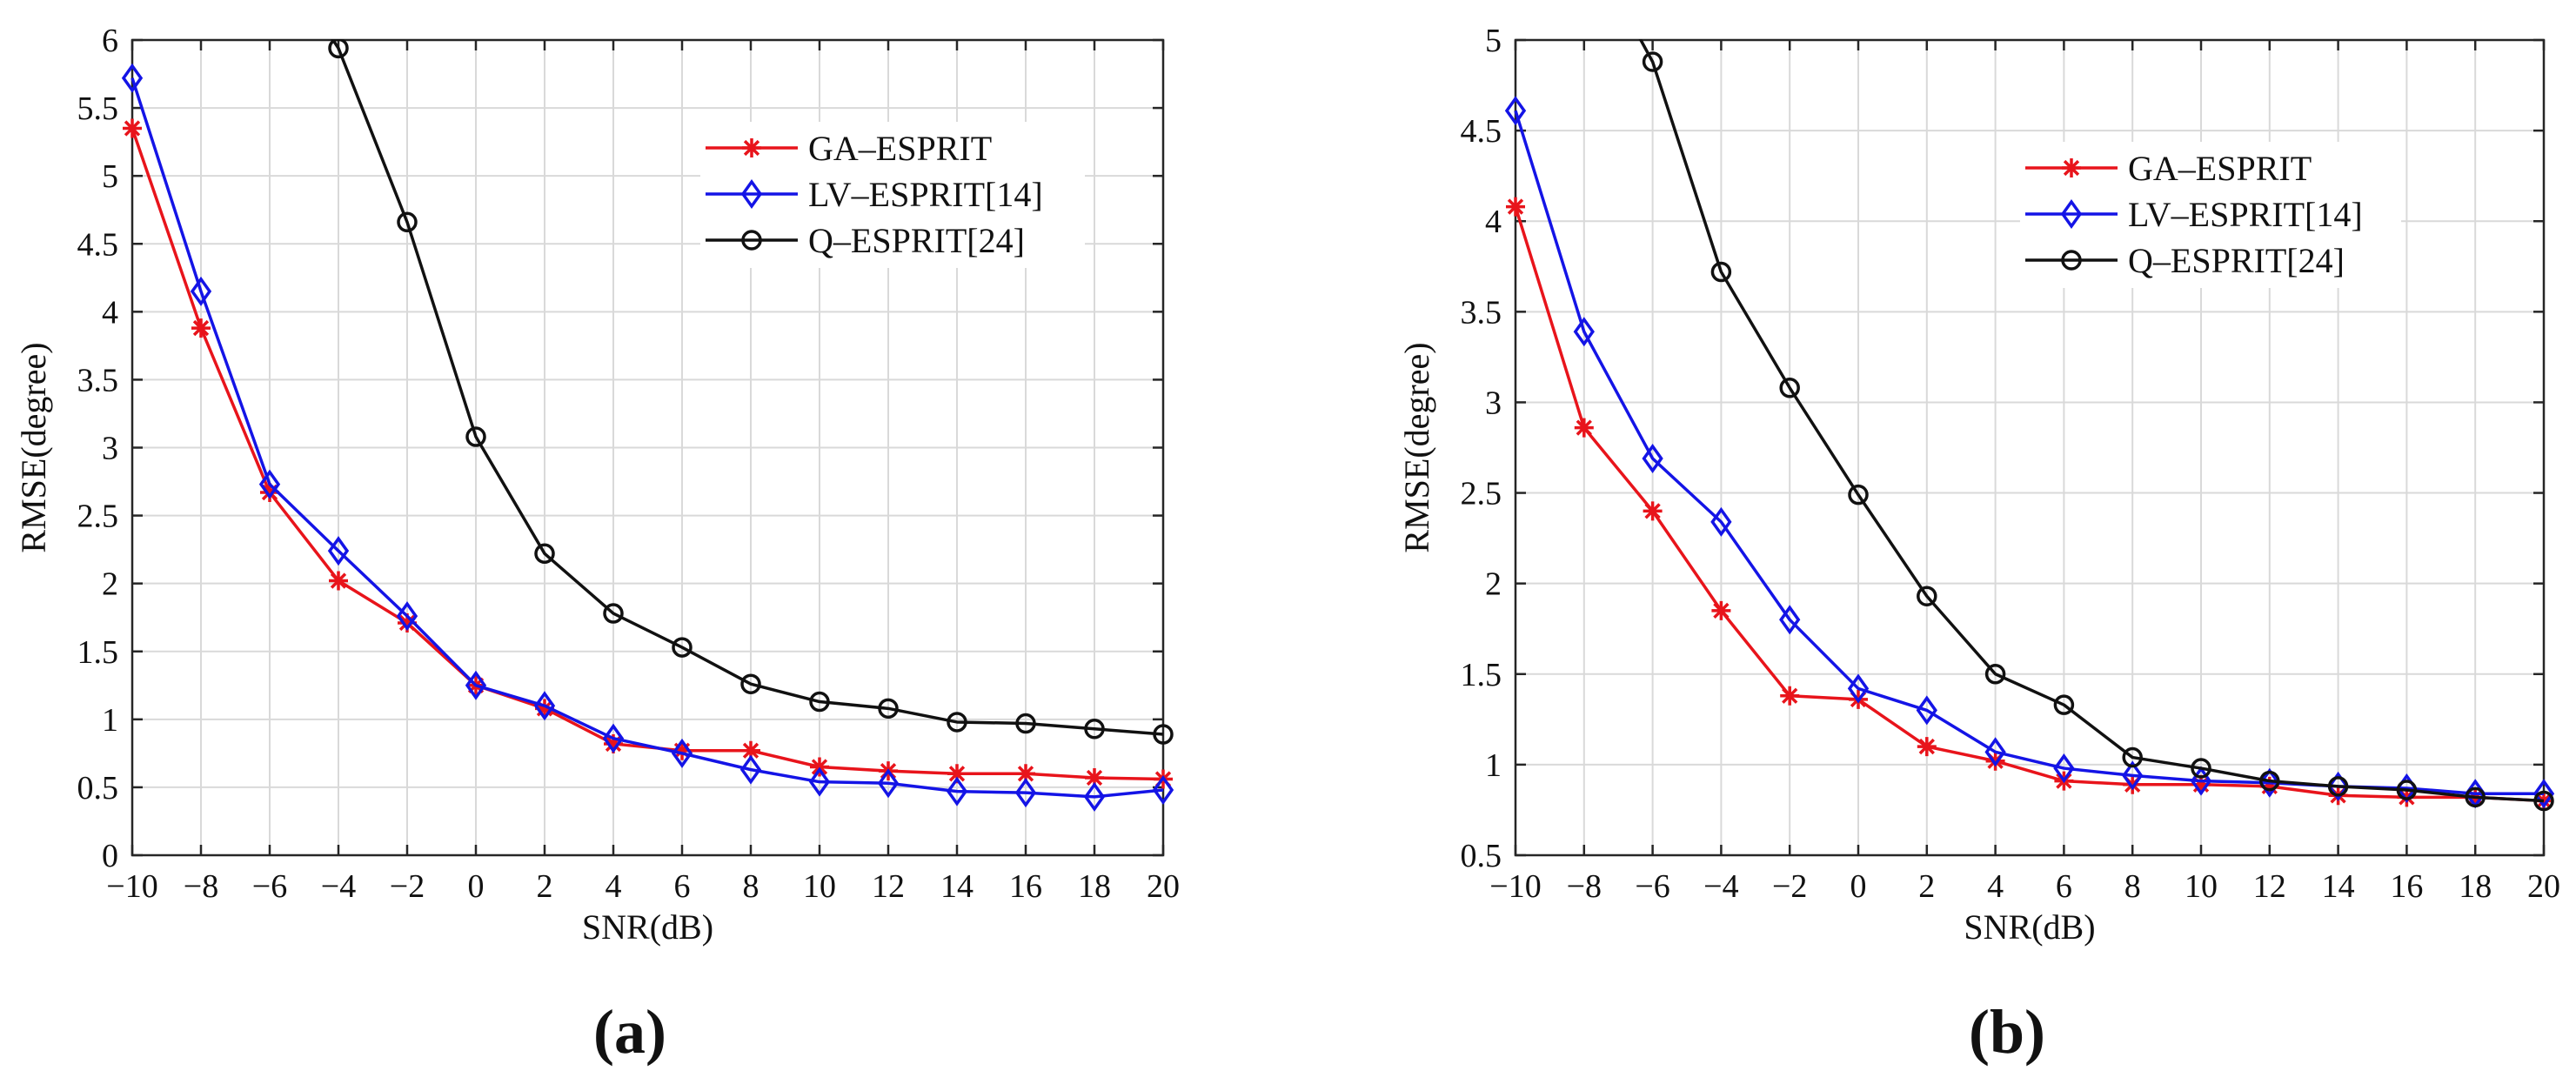 The image size is (2576, 1091). What do you see at coordinates (916, 241) in the screenshot?
I see `legend-label: Q–ESPRIT[24]` at bounding box center [916, 241].